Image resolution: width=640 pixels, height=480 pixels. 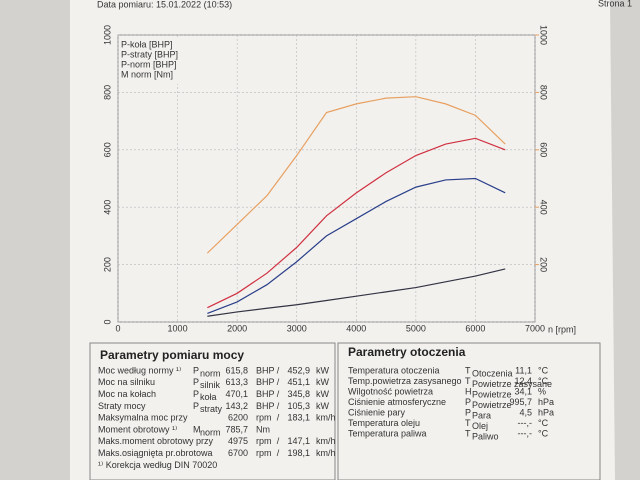 I want to click on row-cell: 6700, so click(x=238, y=453).